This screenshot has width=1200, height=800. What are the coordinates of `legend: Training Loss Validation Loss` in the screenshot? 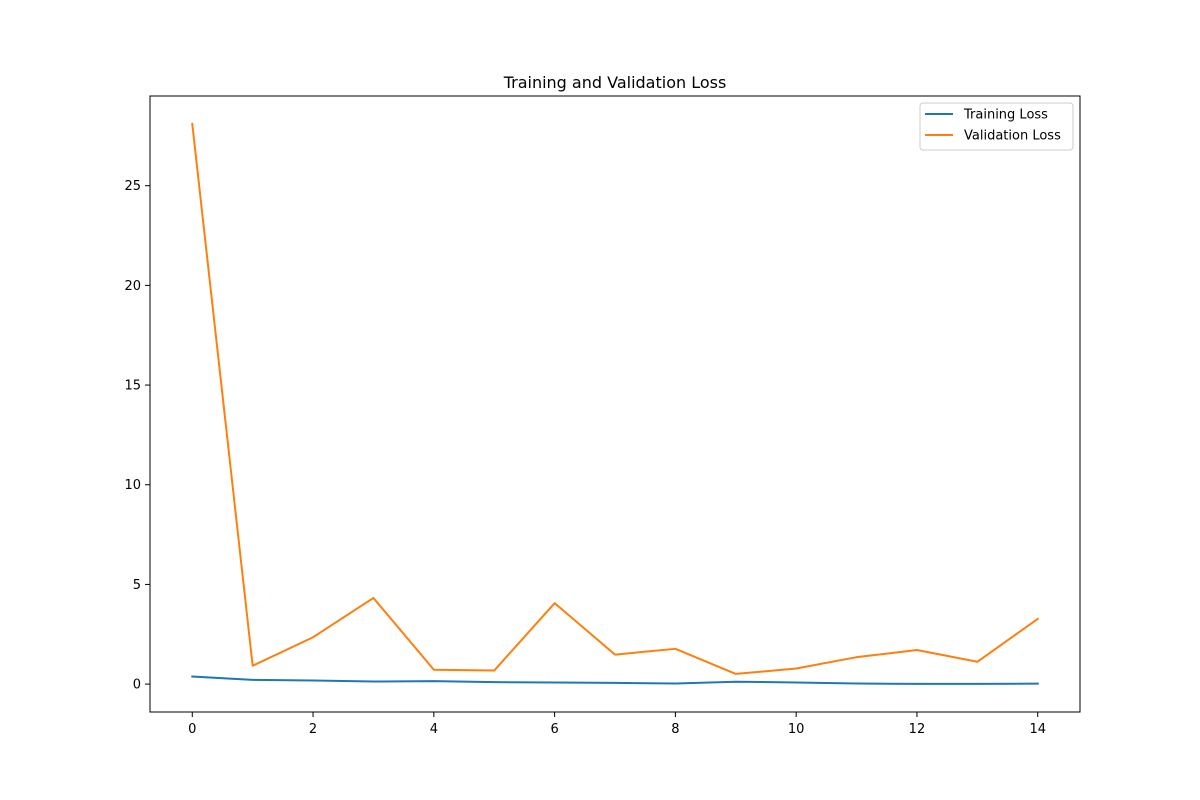 It's located at (996, 126).